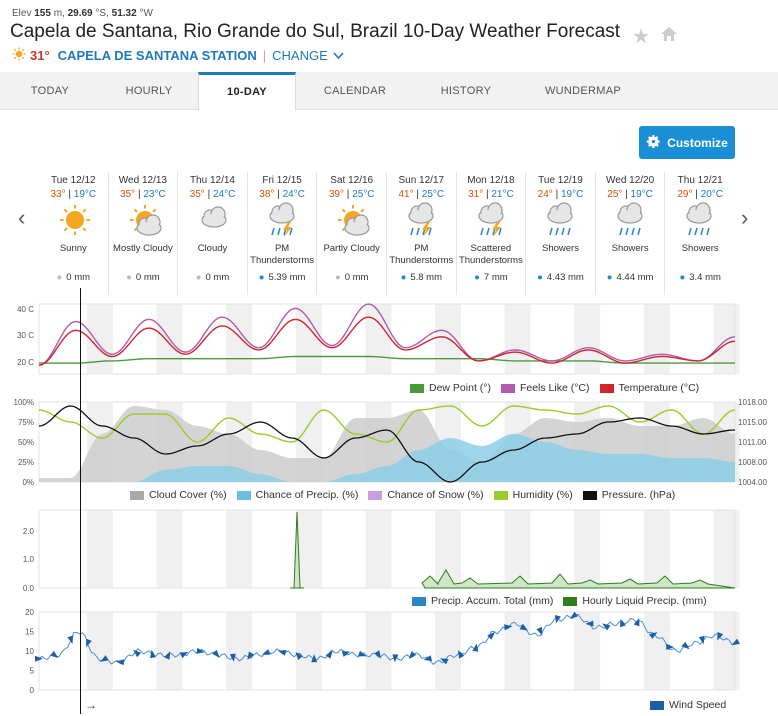  I want to click on day-card: Thu 12/14 35° | 24°C Cloudy ● 0 mm, so click(213, 233).